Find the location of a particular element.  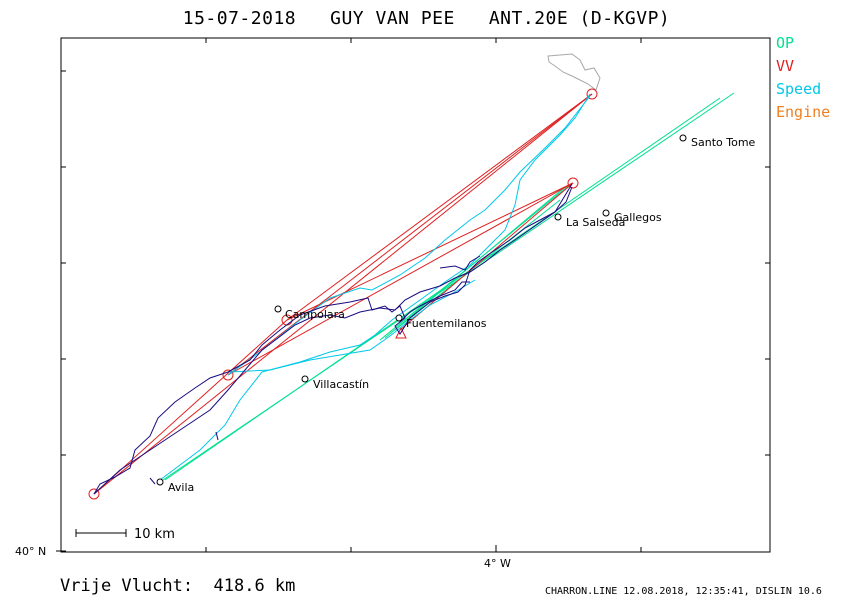

lon-label: 4° W is located at coordinates (497, 563).